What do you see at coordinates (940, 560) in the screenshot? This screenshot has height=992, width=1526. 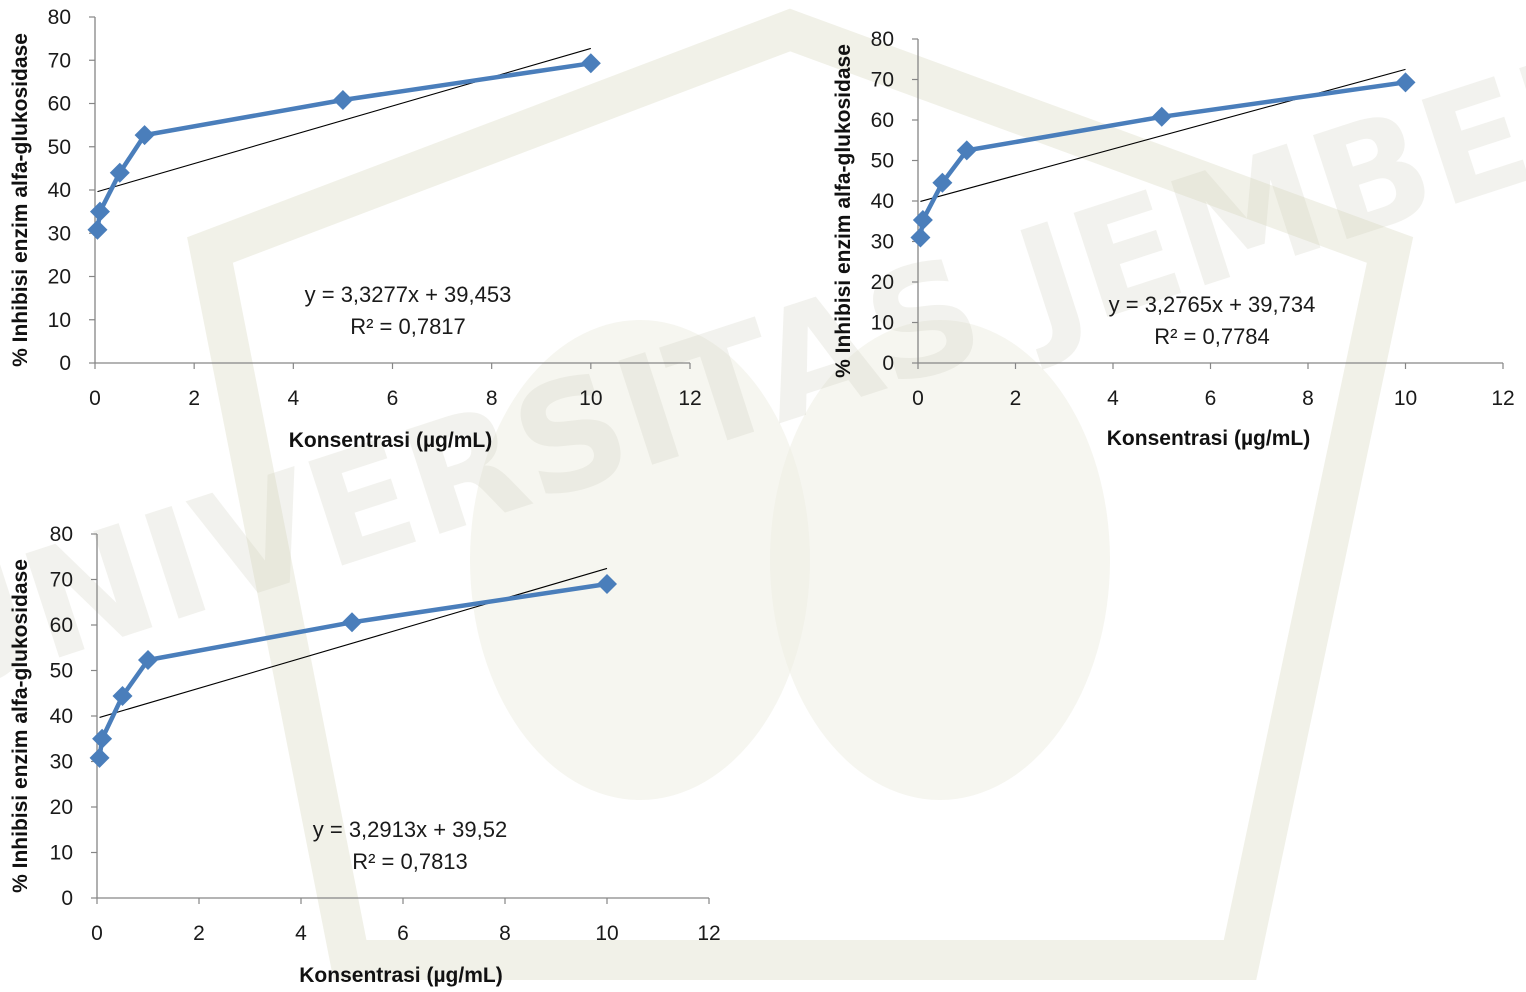 I see `watermark-leaf-right` at bounding box center [940, 560].